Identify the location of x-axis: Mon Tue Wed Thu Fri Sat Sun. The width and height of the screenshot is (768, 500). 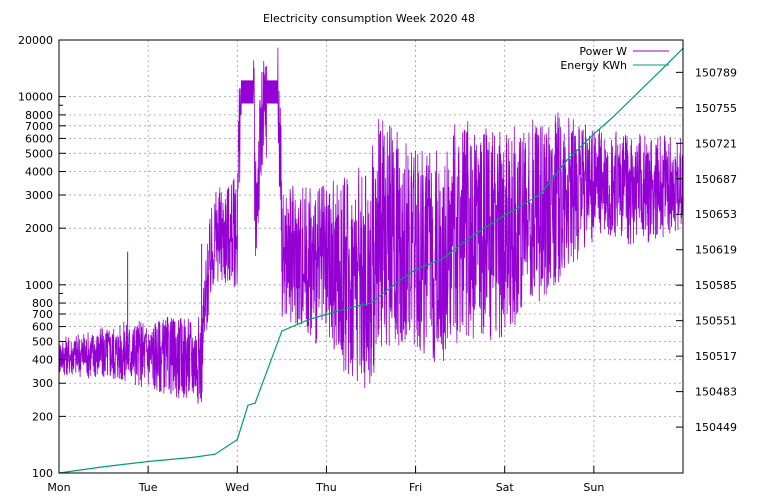
(365, 480).